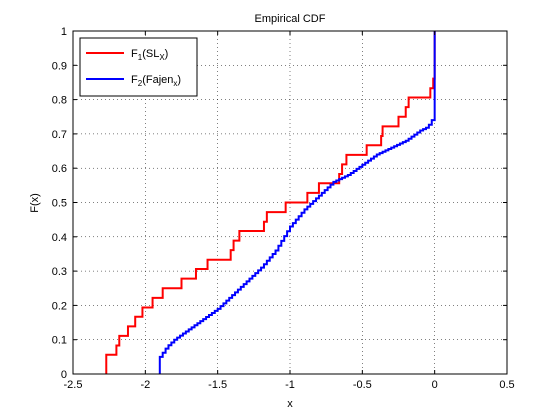 The image size is (560, 420). Describe the element at coordinates (73, 385) in the screenshot. I see `x-tick-label: -2.5` at that location.